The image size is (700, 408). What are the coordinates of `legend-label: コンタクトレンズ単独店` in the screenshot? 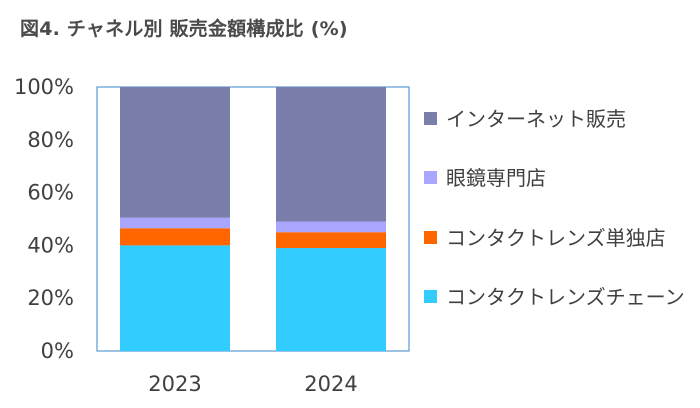 It's located at (556, 238).